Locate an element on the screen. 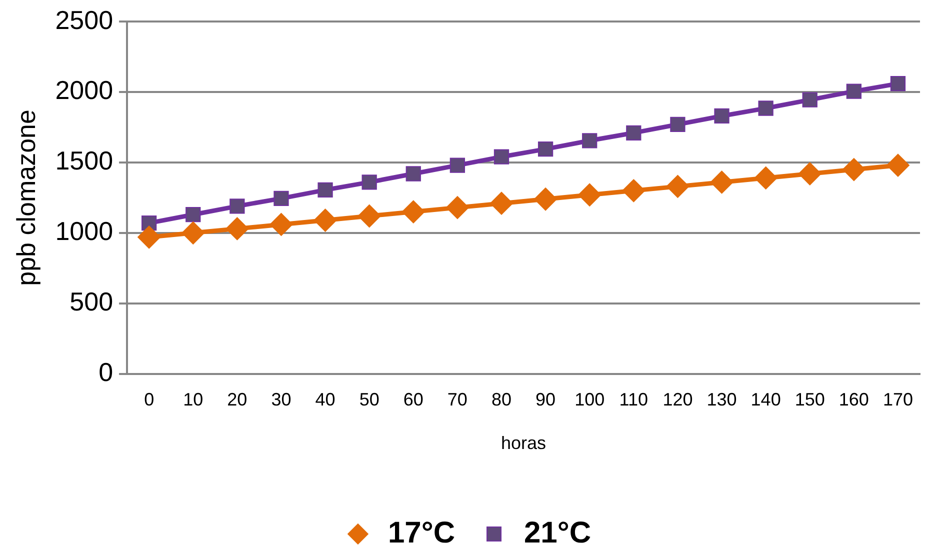 The height and width of the screenshot is (559, 932). x-tick-label: 140 is located at coordinates (765, 400).